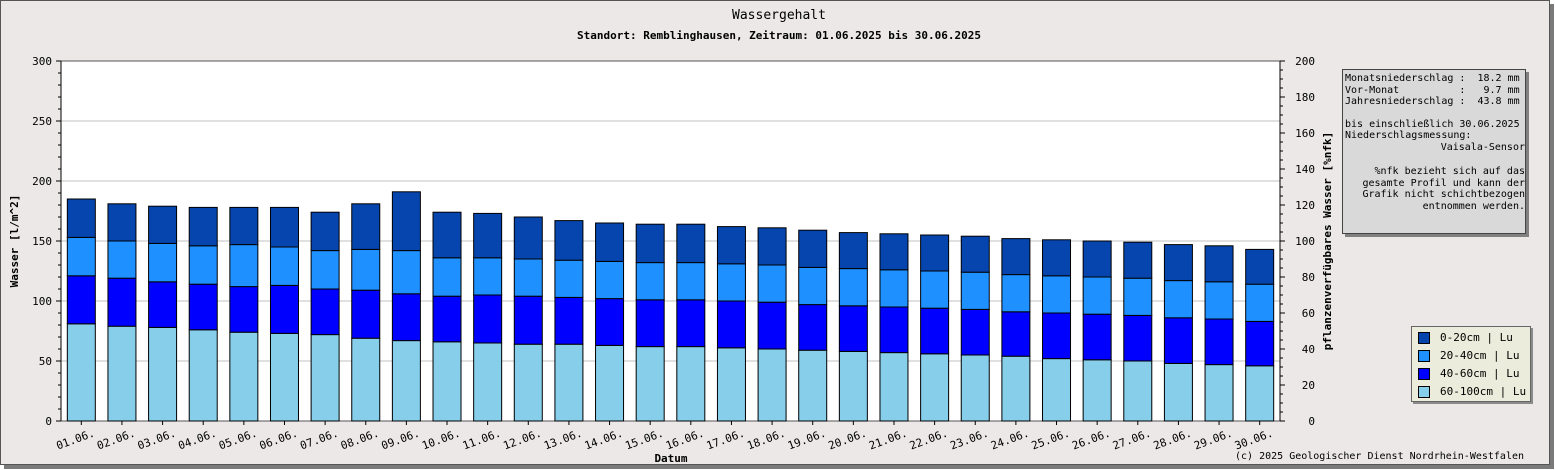 This screenshot has width=1555, height=470. What do you see at coordinates (1254, 440) in the screenshot?
I see `x-tick-label: 30.06.` at bounding box center [1254, 440].